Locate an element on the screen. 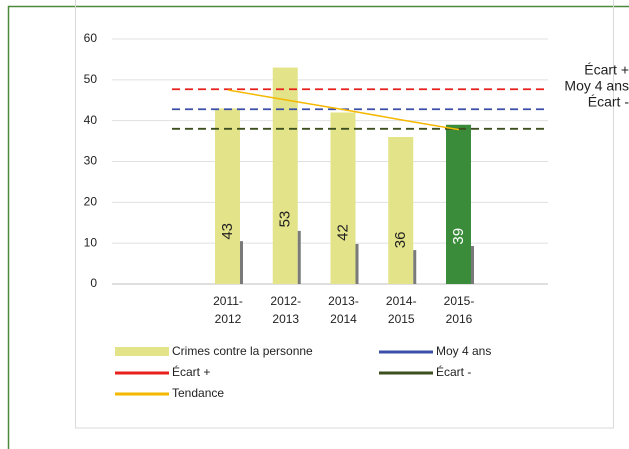 The width and height of the screenshot is (629, 449). data-label: 43 is located at coordinates (227, 231).